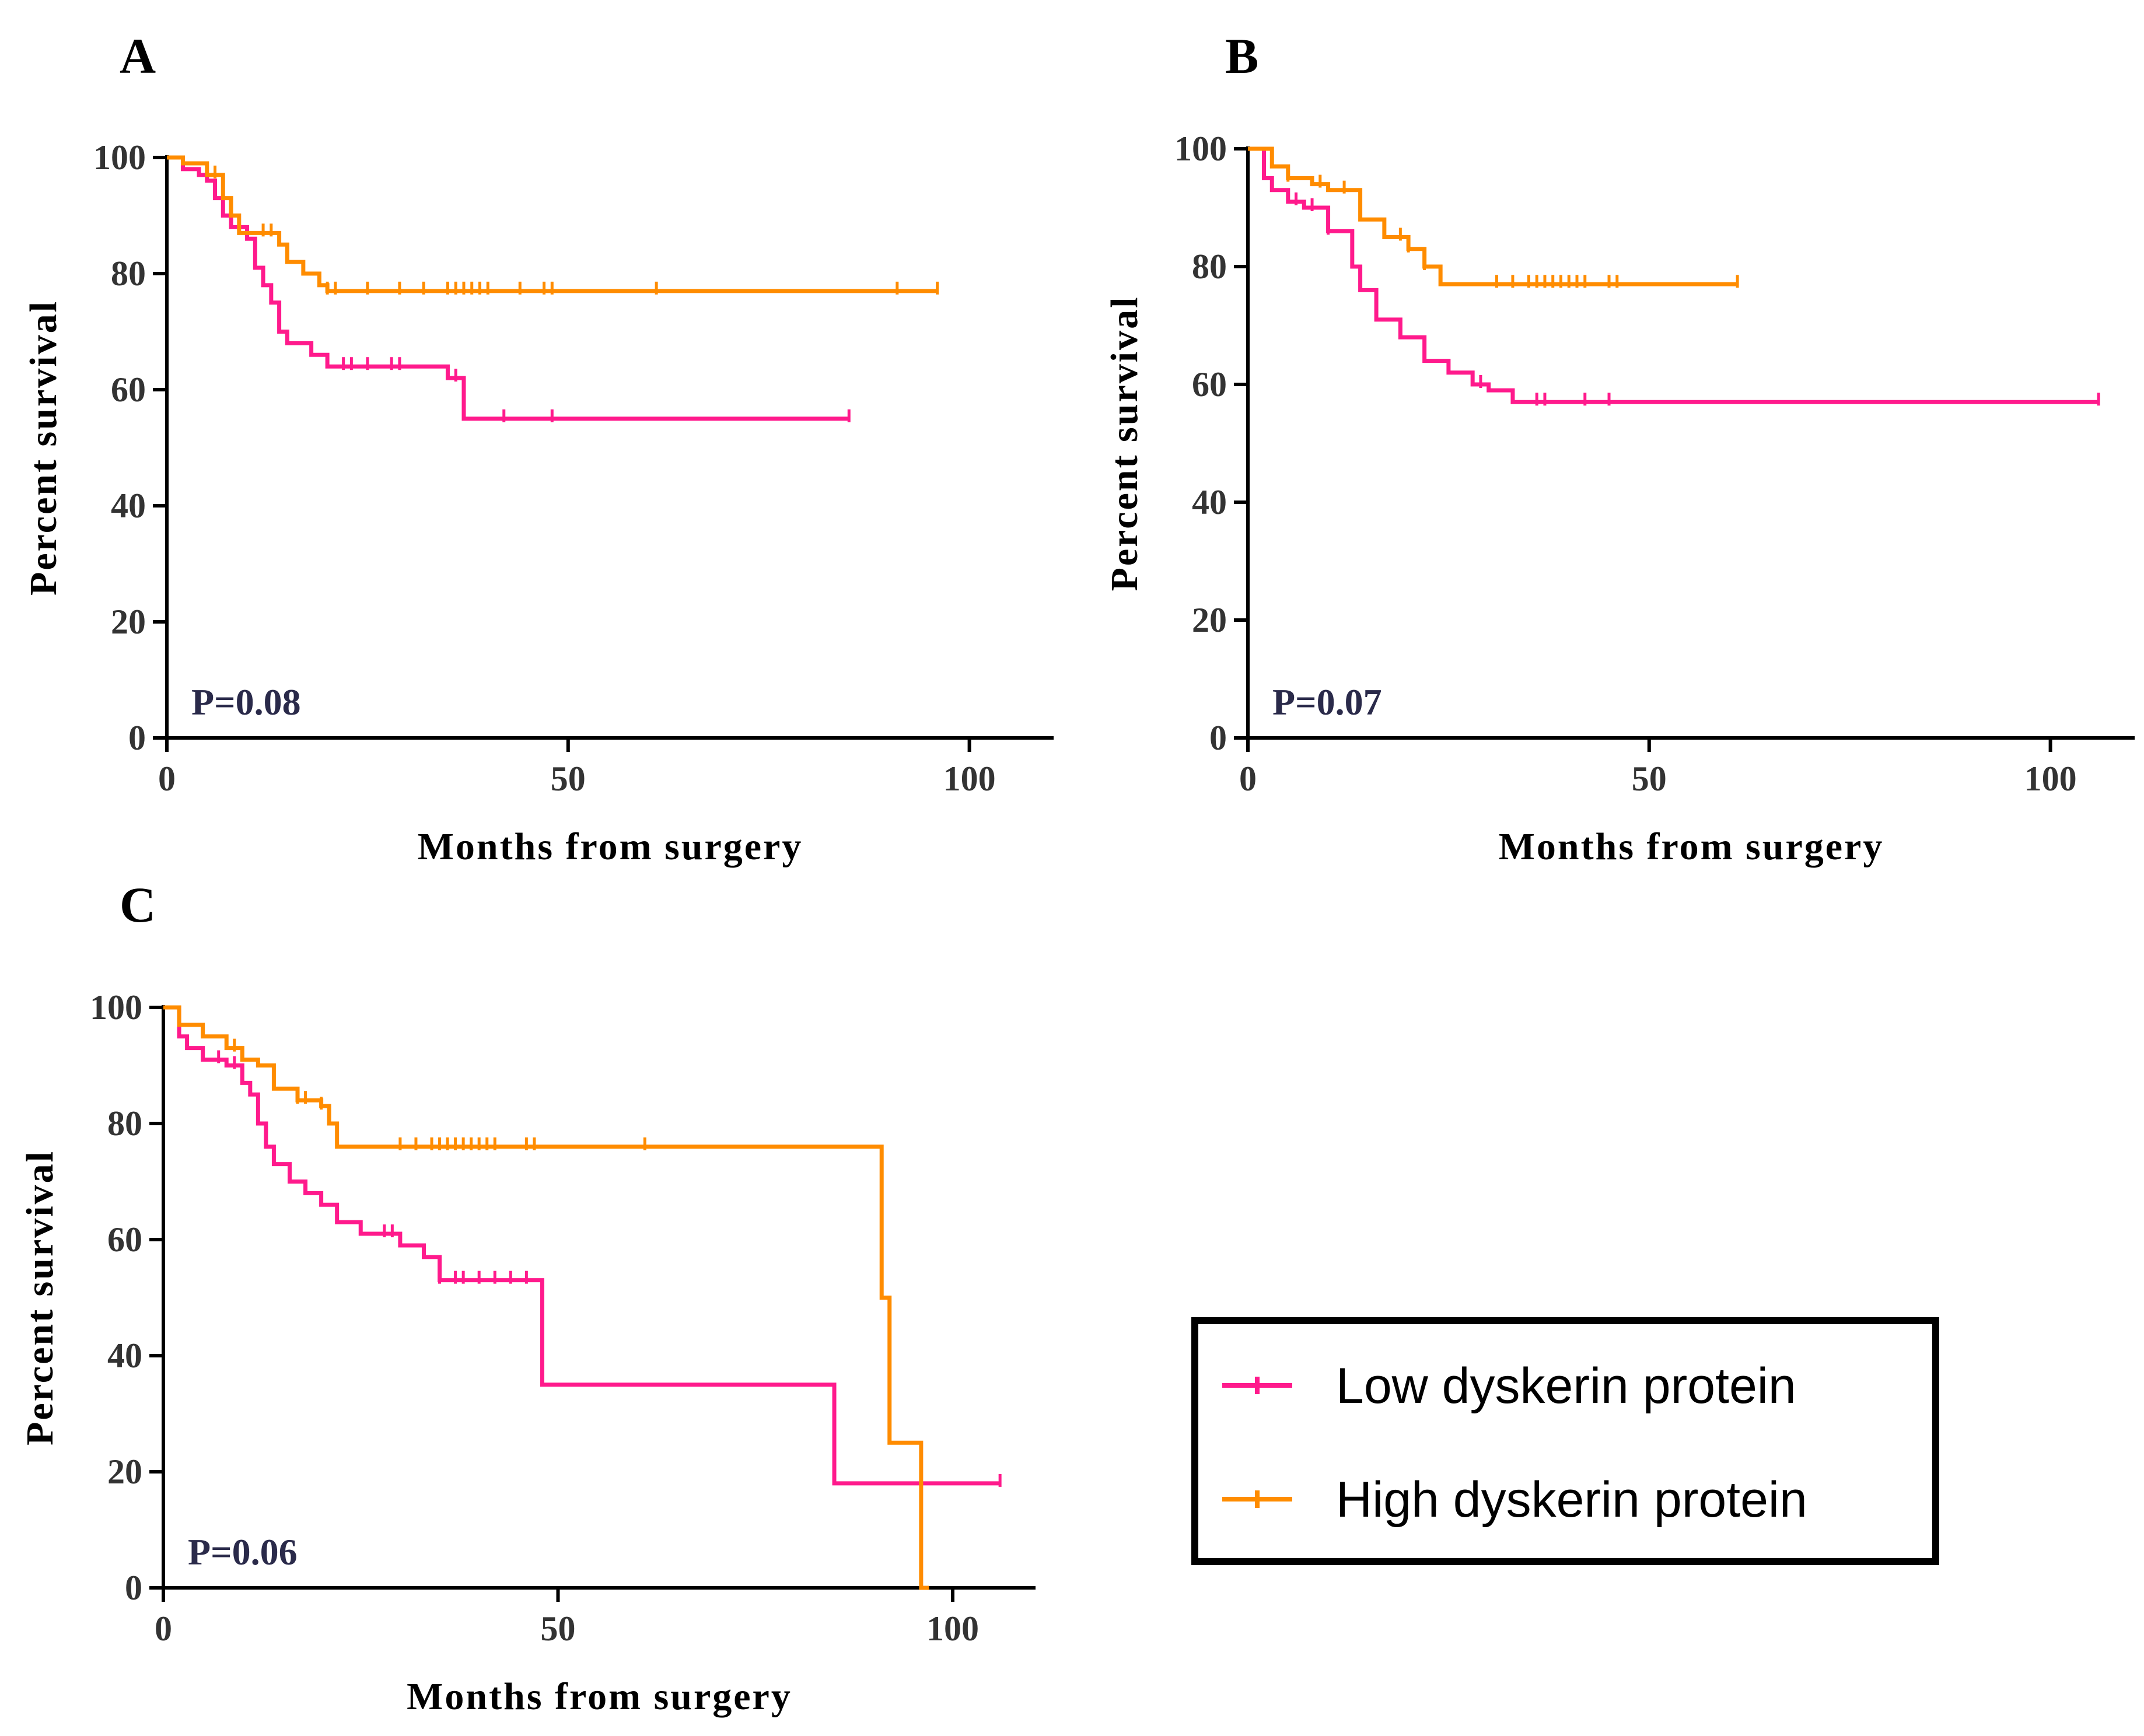 The height and width of the screenshot is (1736, 2144). Describe the element at coordinates (1566, 1386) in the screenshot. I see `legend-label-low: Low dyskerin protein` at that location.